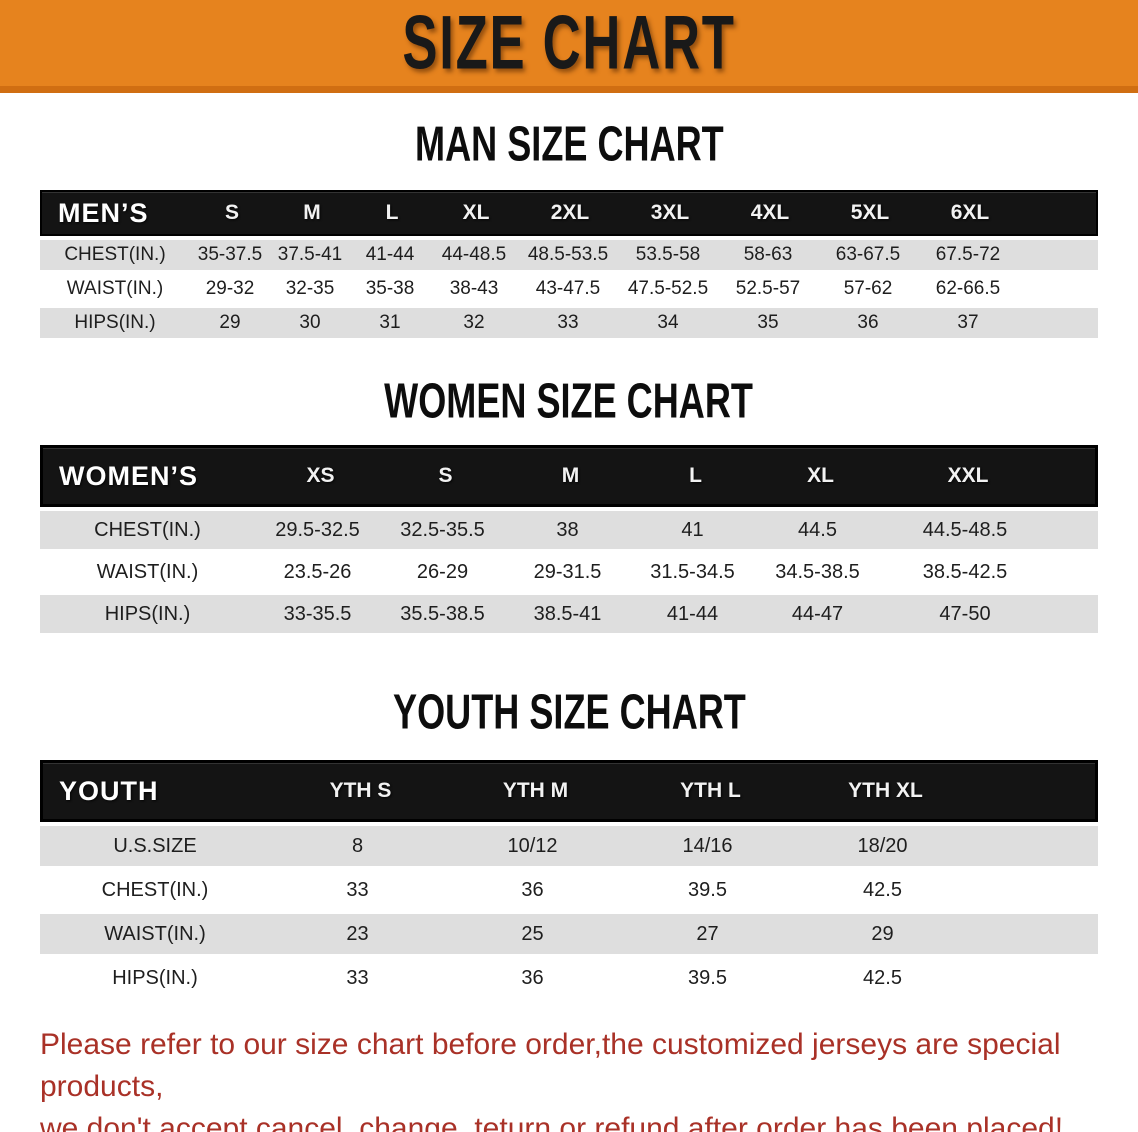  I want to click on women-section-title-text: WOMEN SIZE CHART, so click(569, 401).